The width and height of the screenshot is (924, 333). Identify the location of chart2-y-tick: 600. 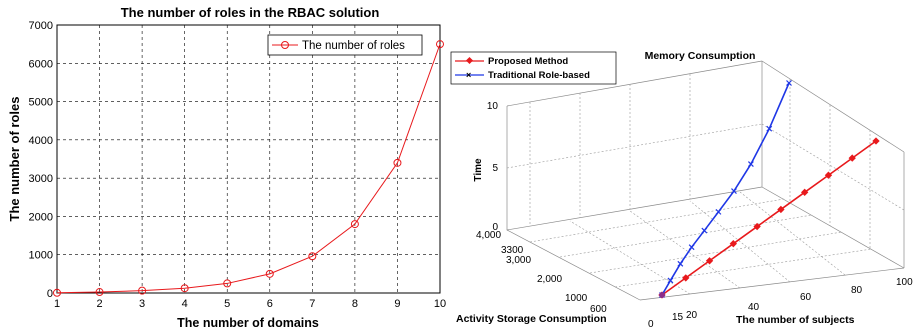
(598, 309).